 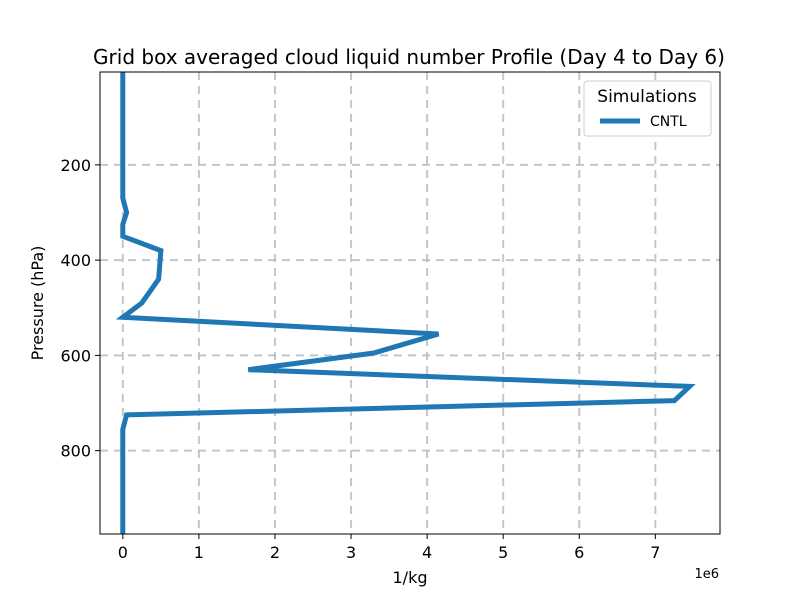 What do you see at coordinates (503, 552) in the screenshot?
I see `x-tick-label: 5` at bounding box center [503, 552].